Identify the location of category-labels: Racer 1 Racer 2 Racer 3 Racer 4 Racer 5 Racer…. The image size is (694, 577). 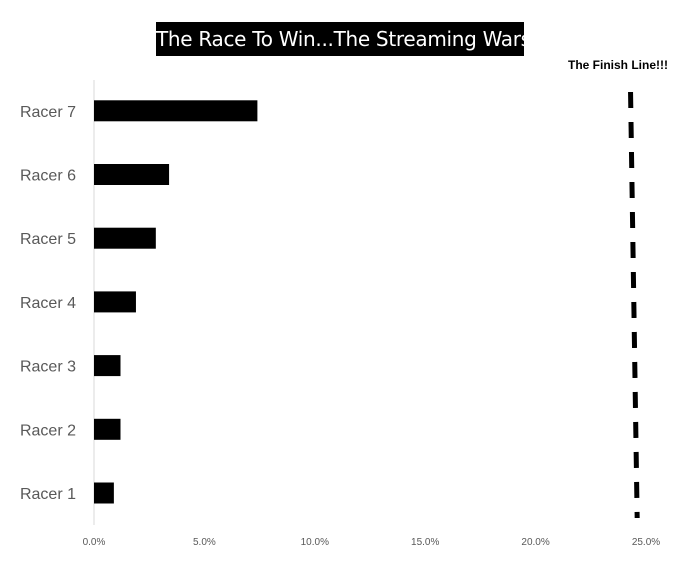
(48, 303).